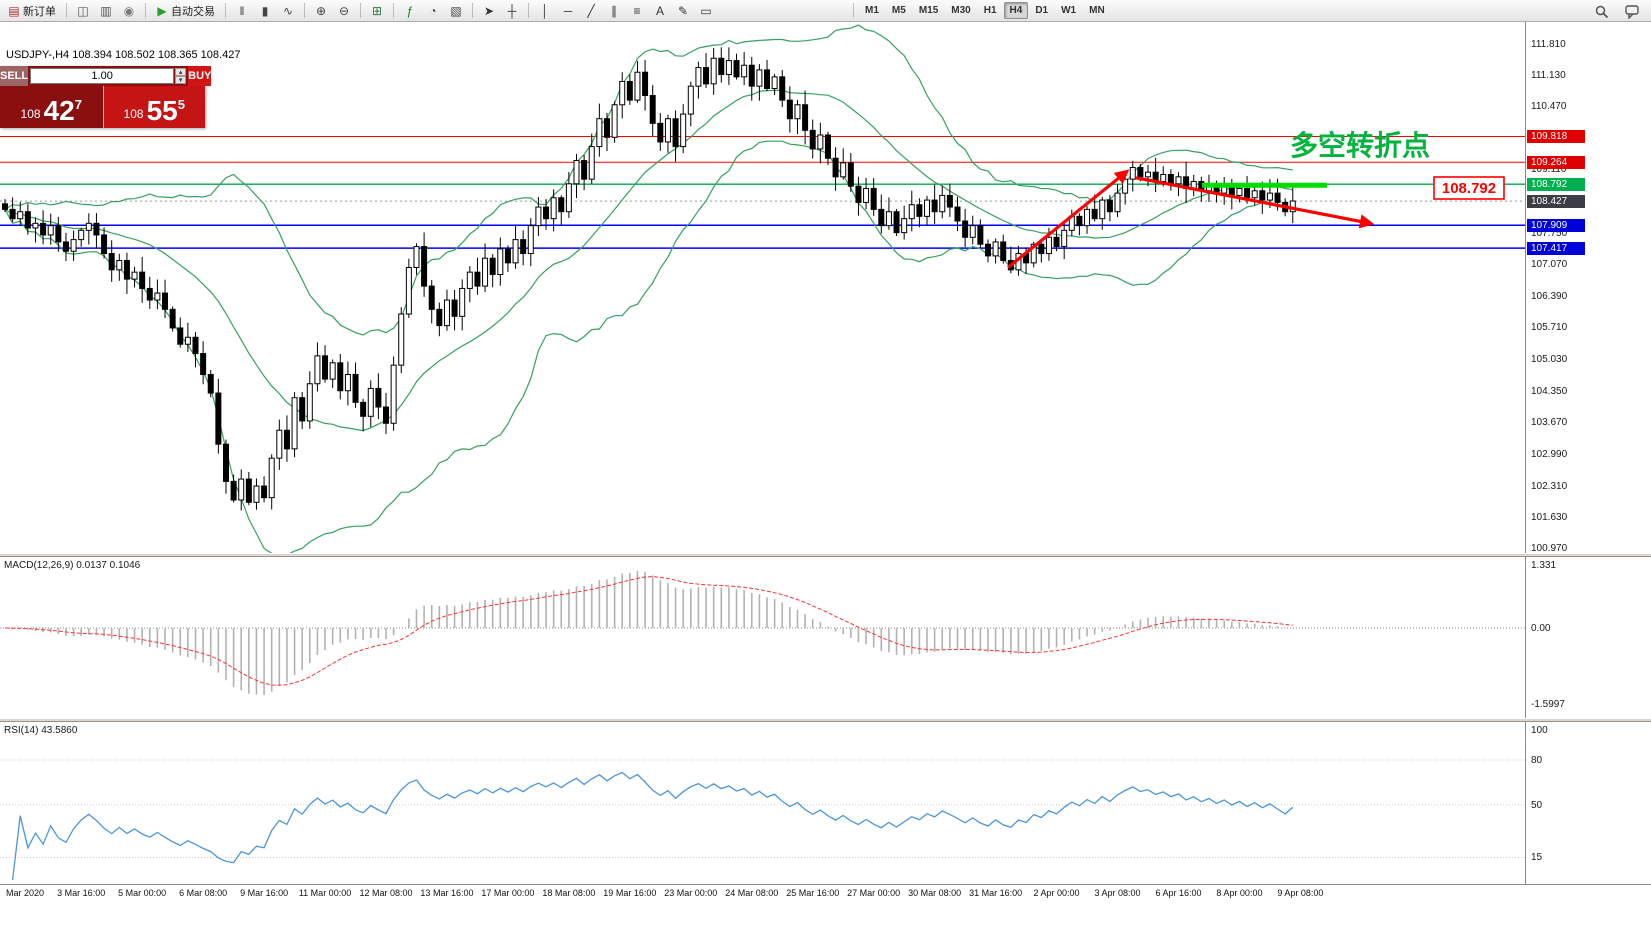 This screenshot has width=1651, height=945. I want to click on profiles-button: ▥, so click(106, 10).